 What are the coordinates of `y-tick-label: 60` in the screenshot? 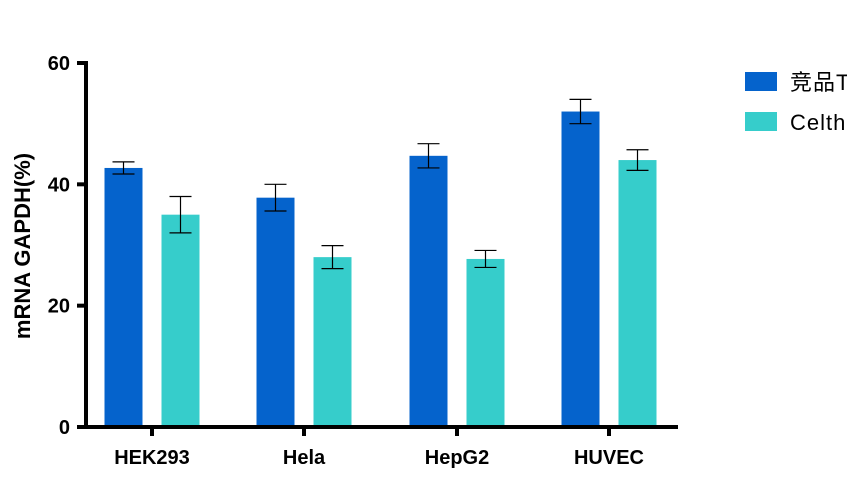 It's located at (59, 64).